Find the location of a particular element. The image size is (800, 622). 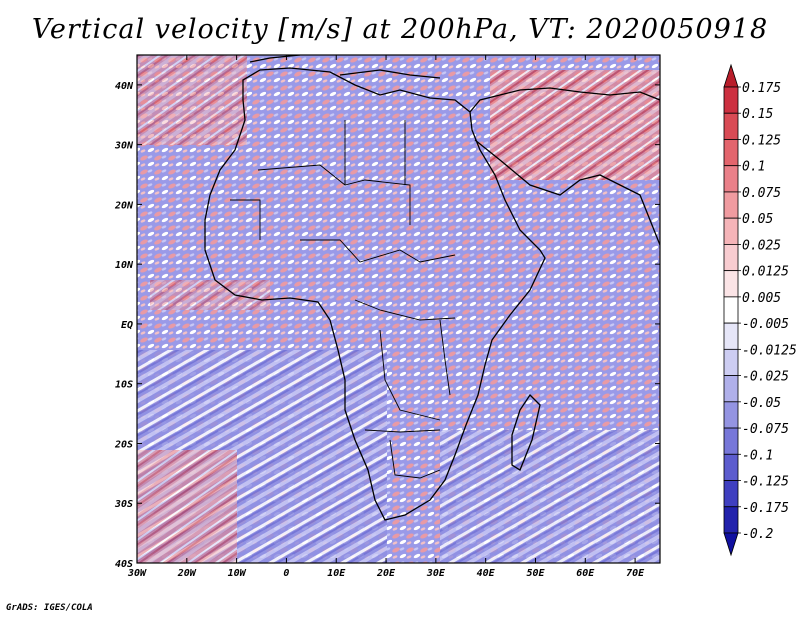

europe-coastline is located at coordinates (275, 59).